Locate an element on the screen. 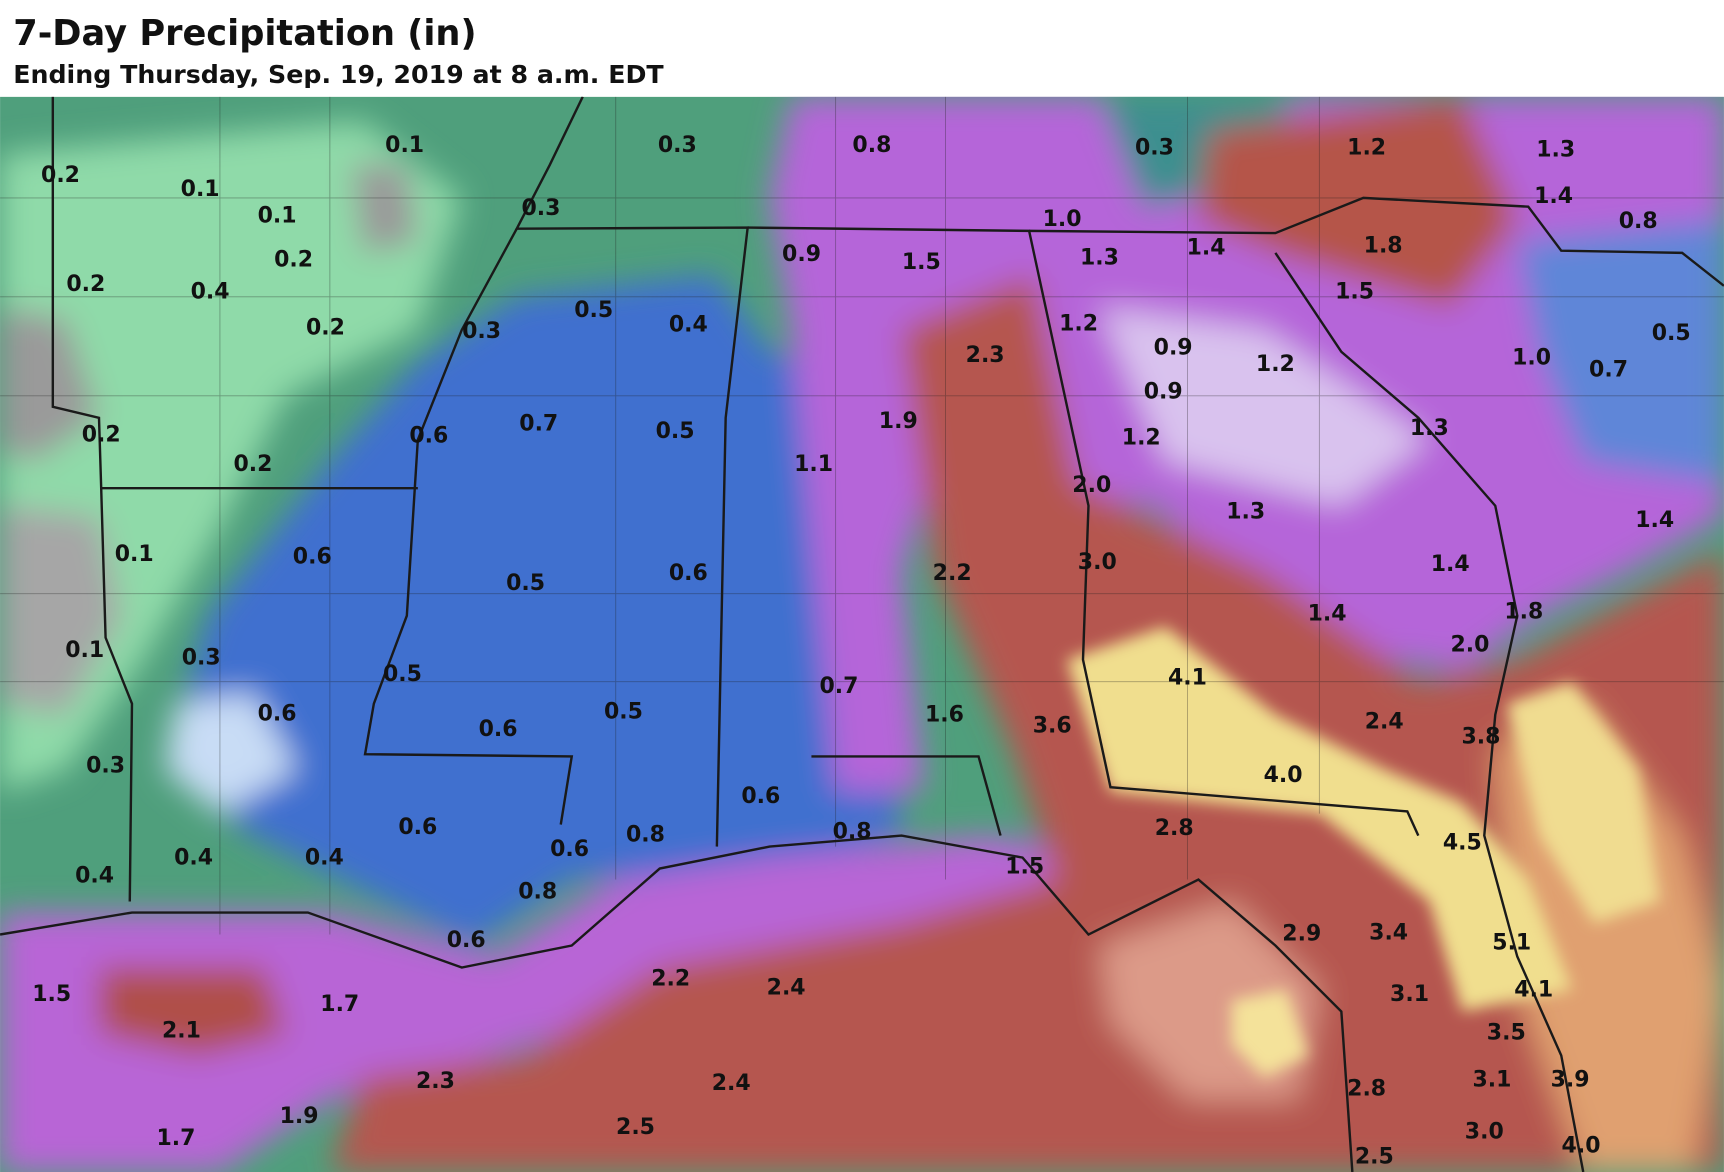 Image resolution: width=1724 pixels, height=1172 pixels. teal-ne is located at coordinates (1198, 152).